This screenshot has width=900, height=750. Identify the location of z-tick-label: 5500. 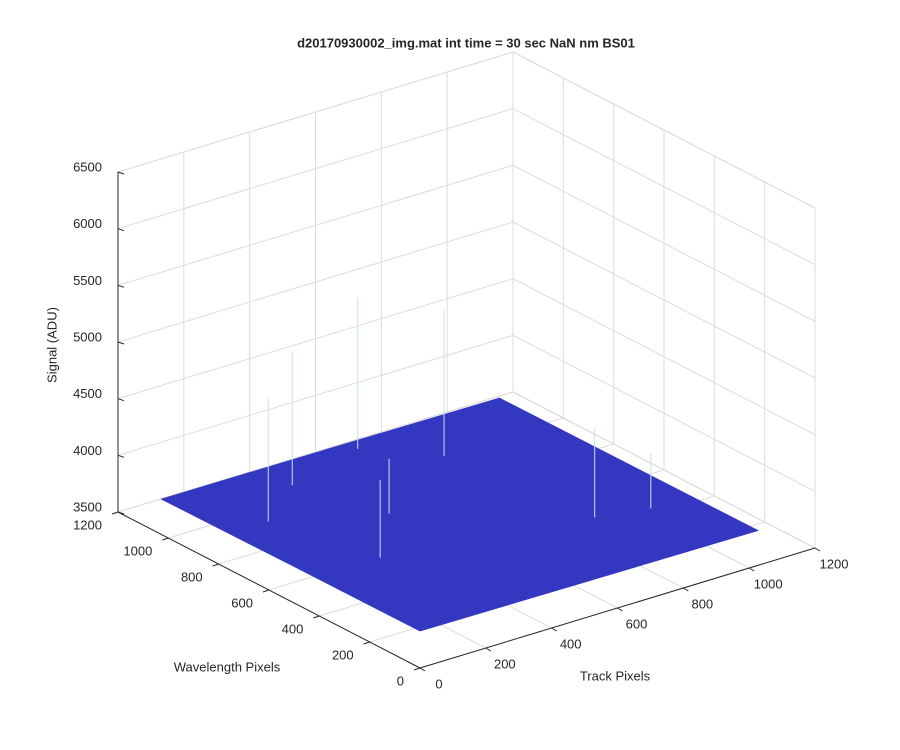
(87, 280).